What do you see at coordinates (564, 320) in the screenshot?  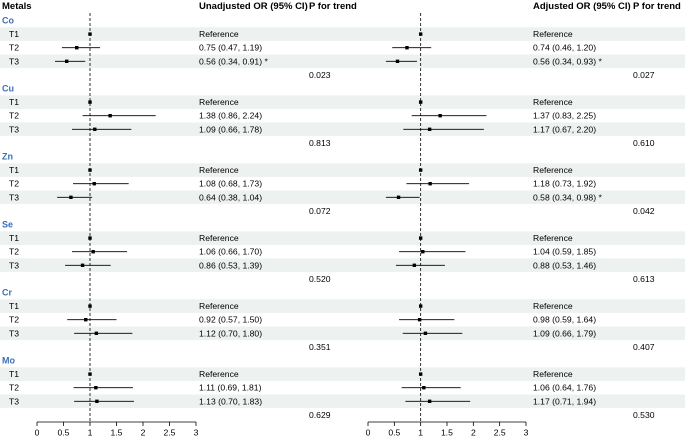 I see `adjusted-or-text: 0.98 (0.59, 1.64)` at bounding box center [564, 320].